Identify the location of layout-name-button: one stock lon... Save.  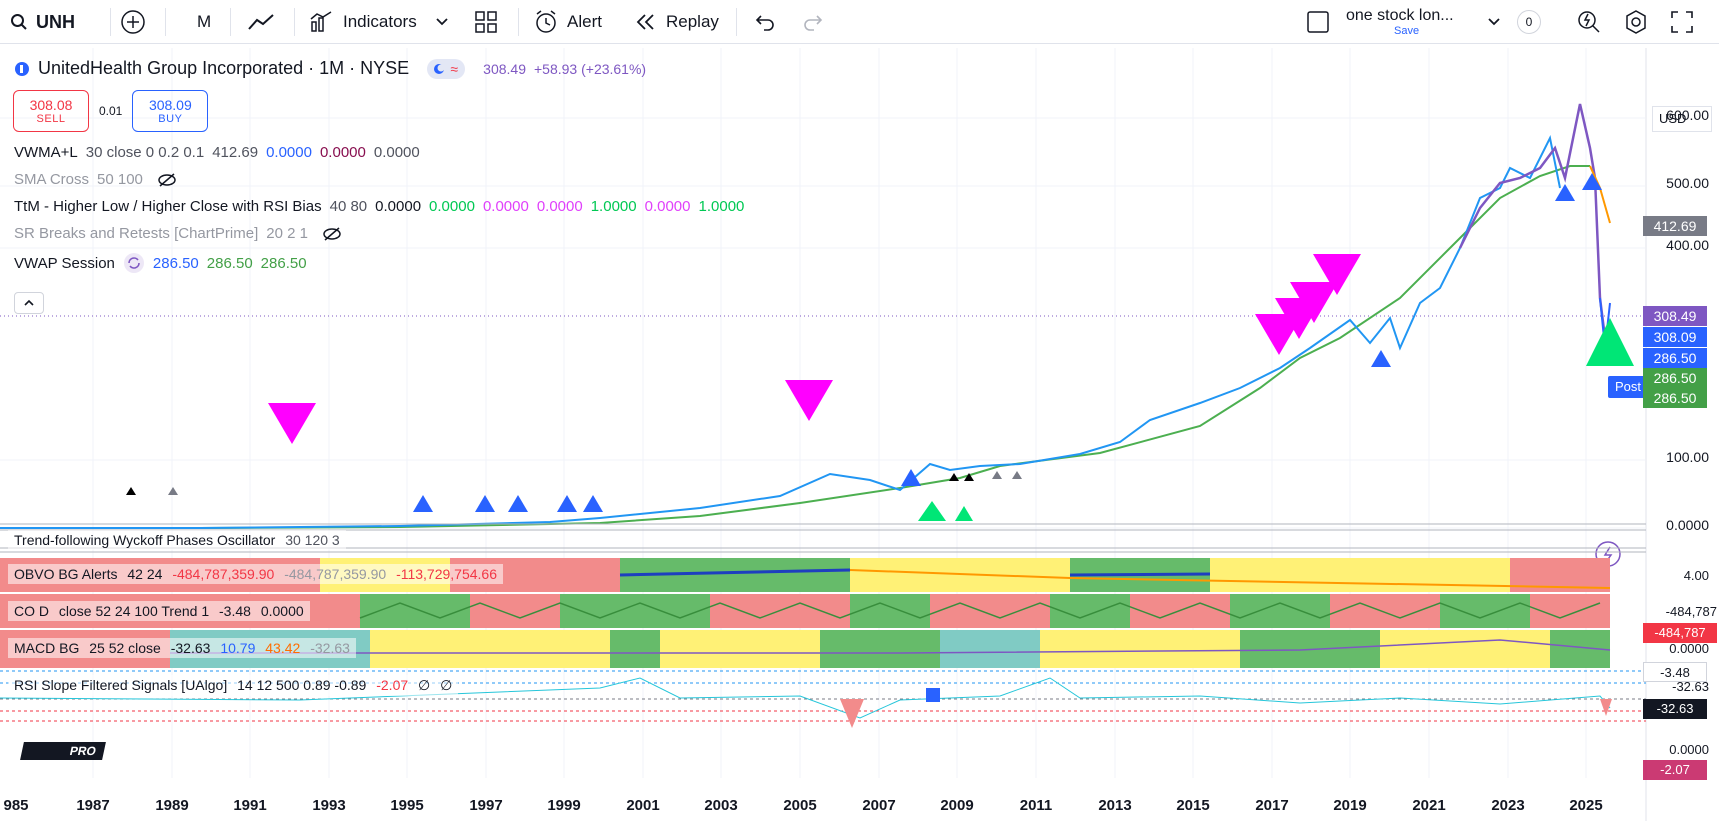
(1400, 22).